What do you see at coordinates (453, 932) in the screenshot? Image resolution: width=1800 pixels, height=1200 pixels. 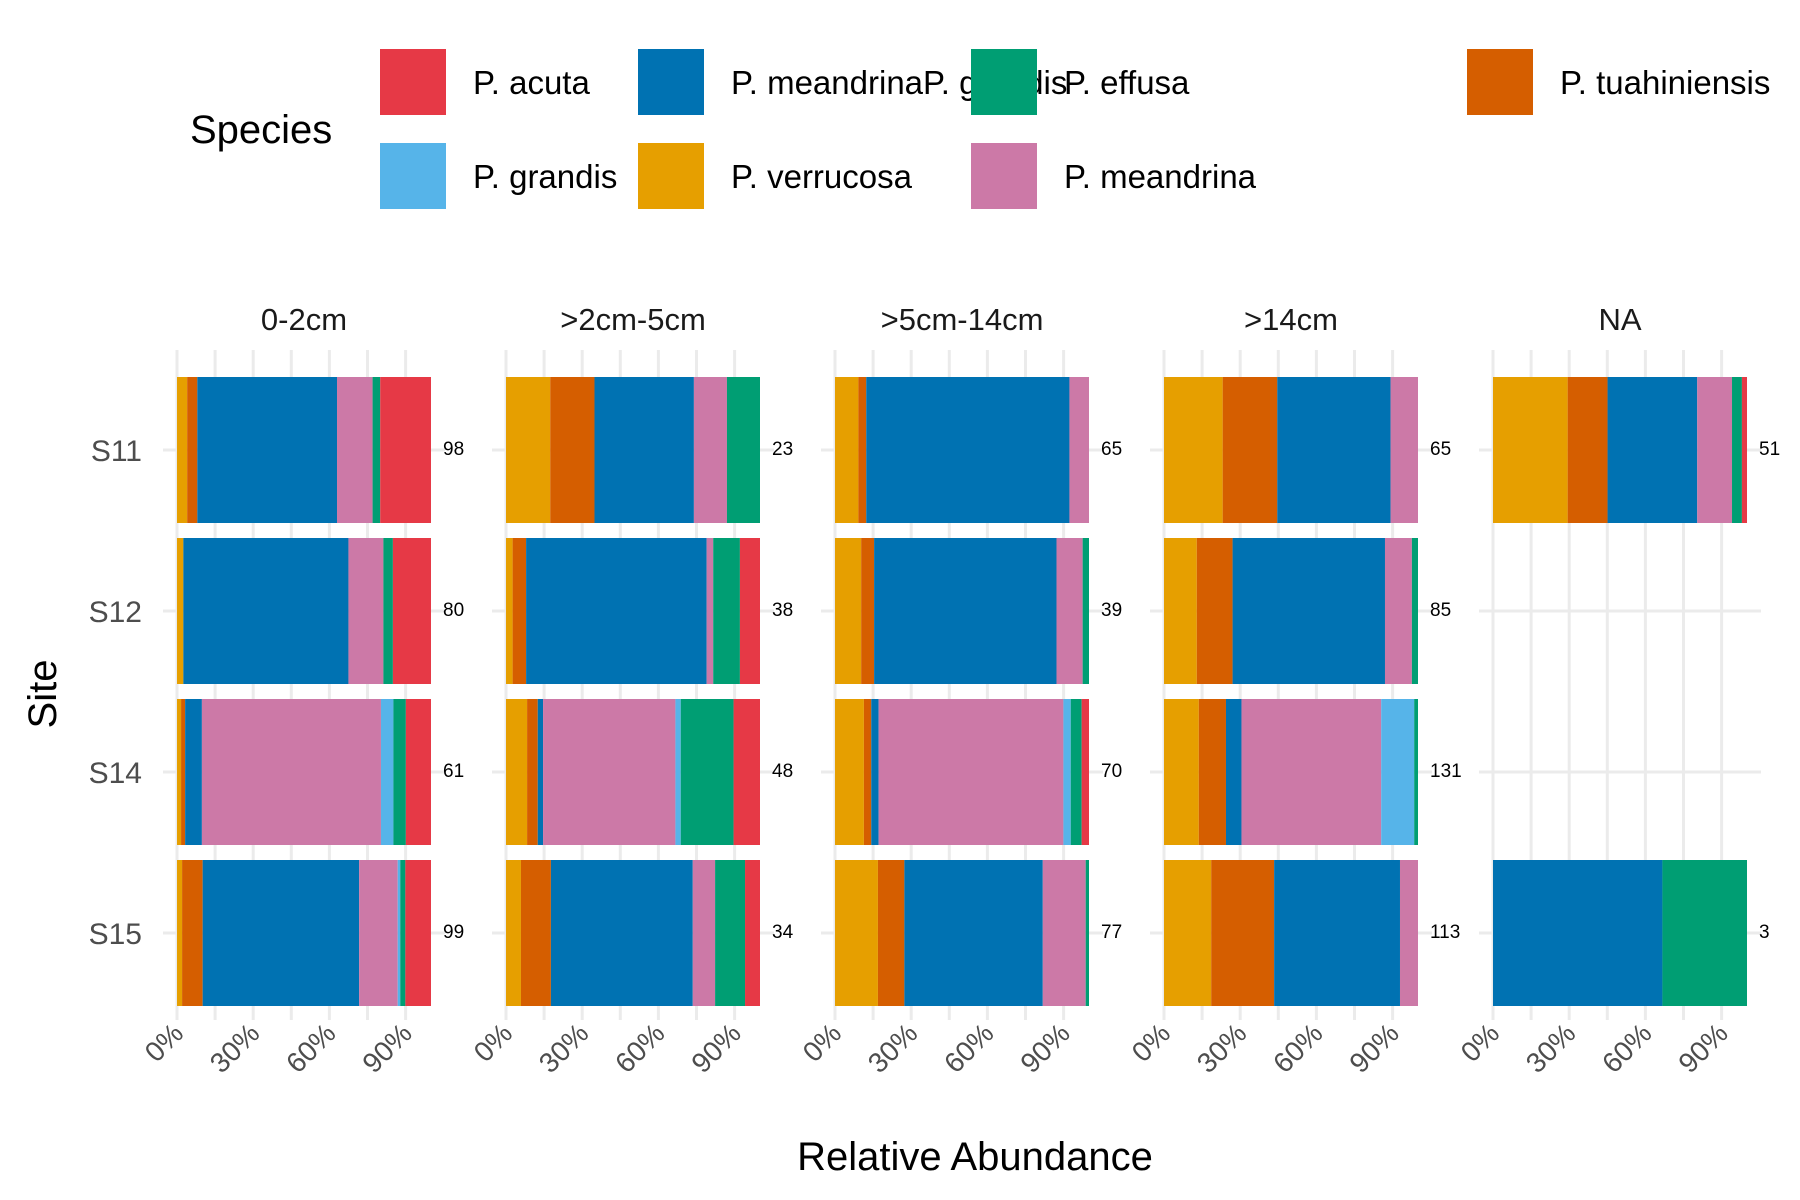 I see `count-label: 99` at bounding box center [453, 932].